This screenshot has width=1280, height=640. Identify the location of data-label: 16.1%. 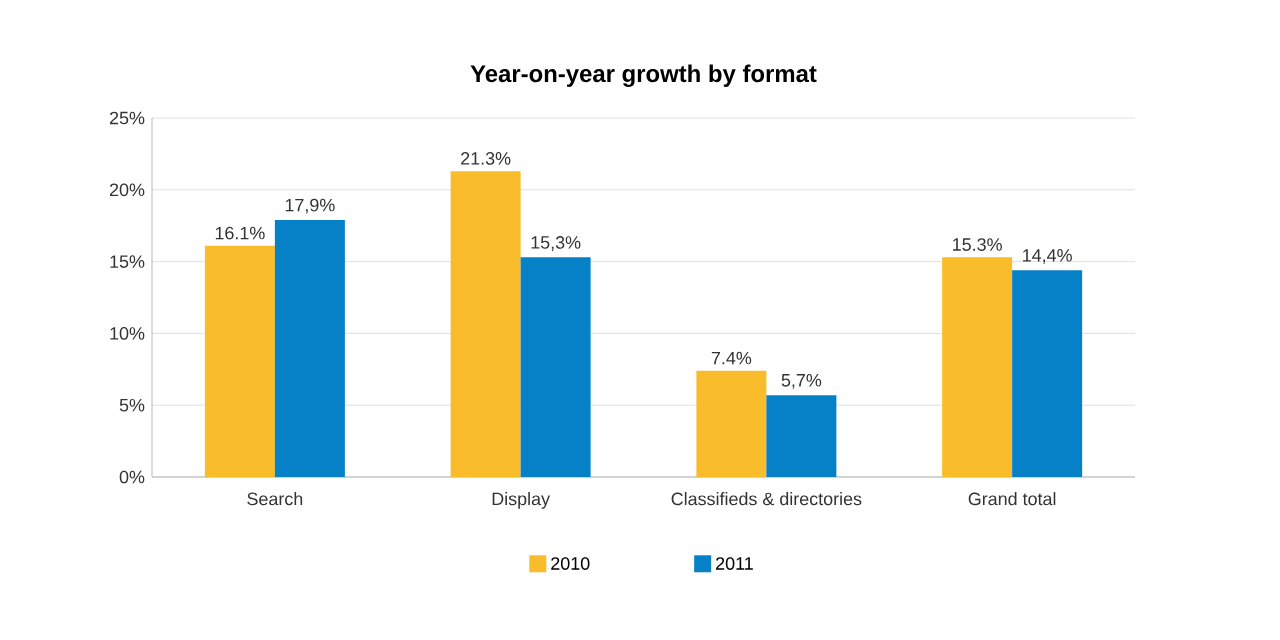
(240, 233).